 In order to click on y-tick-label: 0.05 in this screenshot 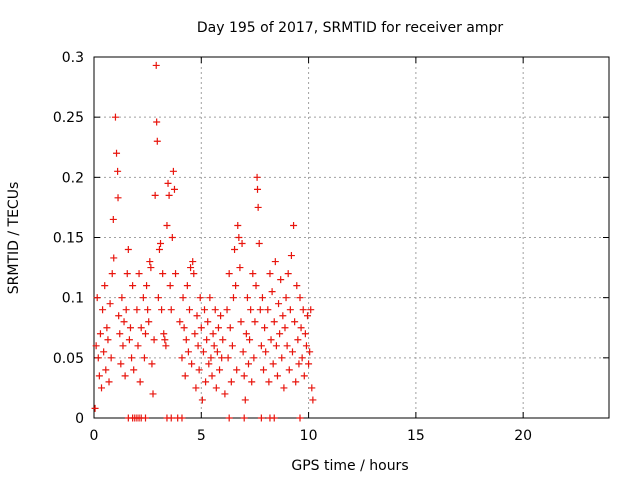, I will do `click(68, 359)`.